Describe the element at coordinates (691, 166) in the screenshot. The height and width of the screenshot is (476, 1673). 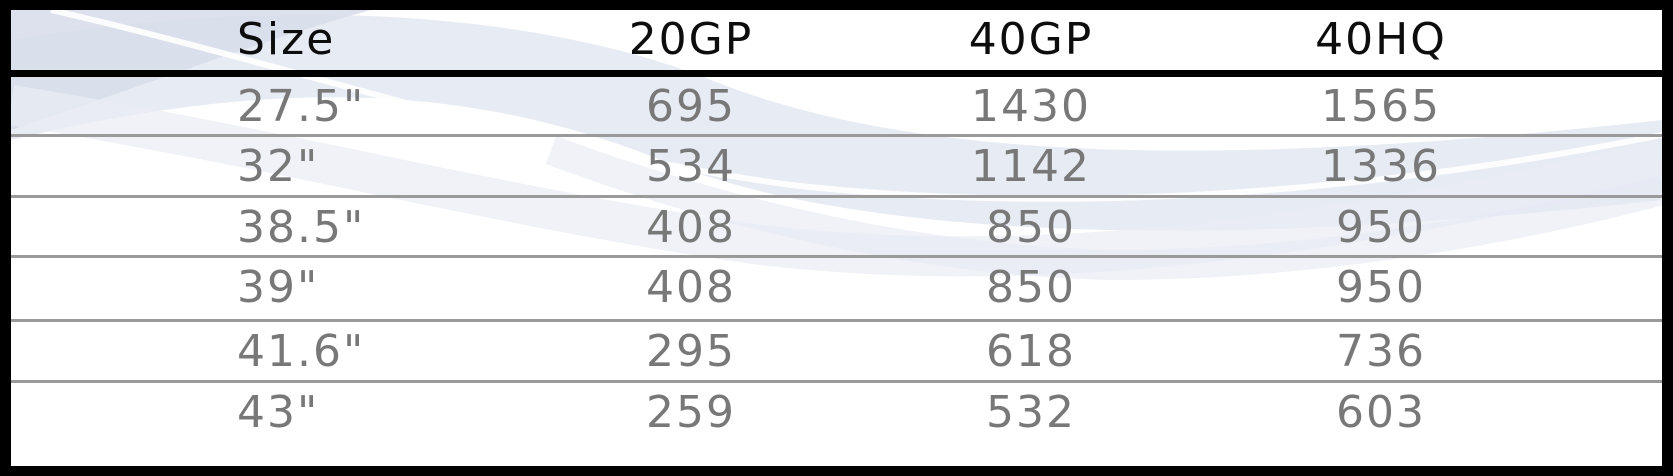
I see `cell-20gp: 534` at that location.